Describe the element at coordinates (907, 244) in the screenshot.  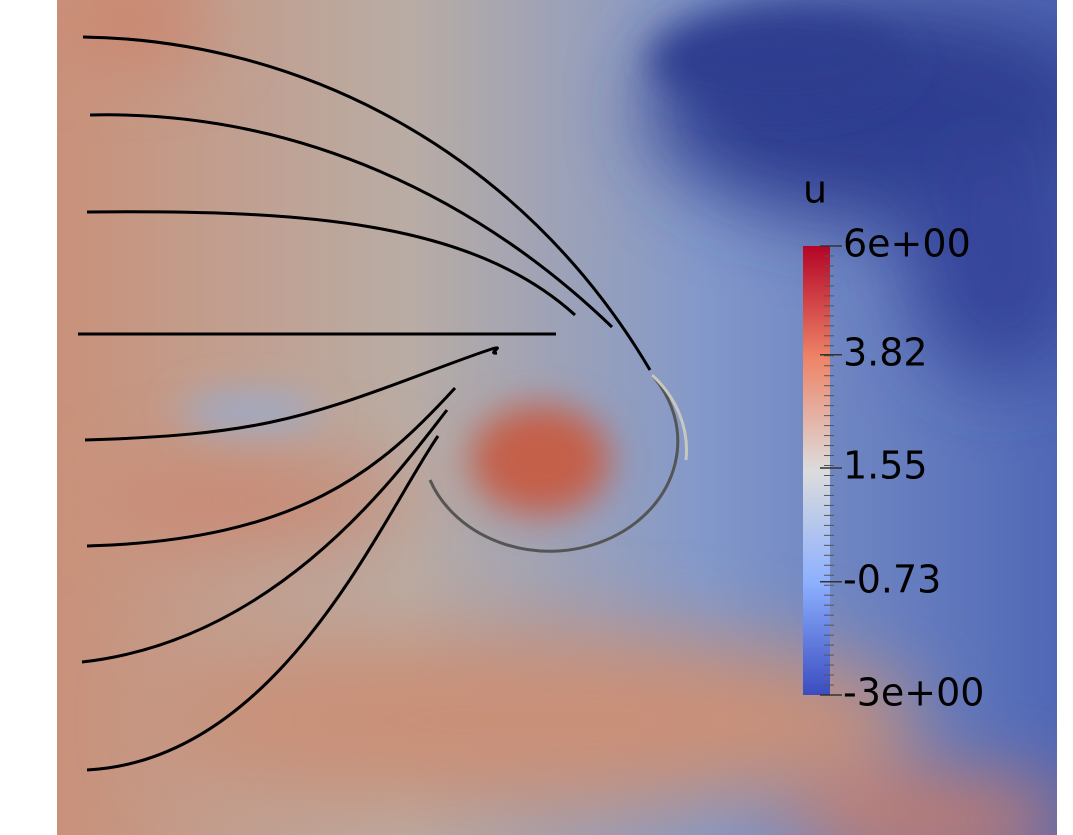
I see `tick-label: 6e+00` at that location.